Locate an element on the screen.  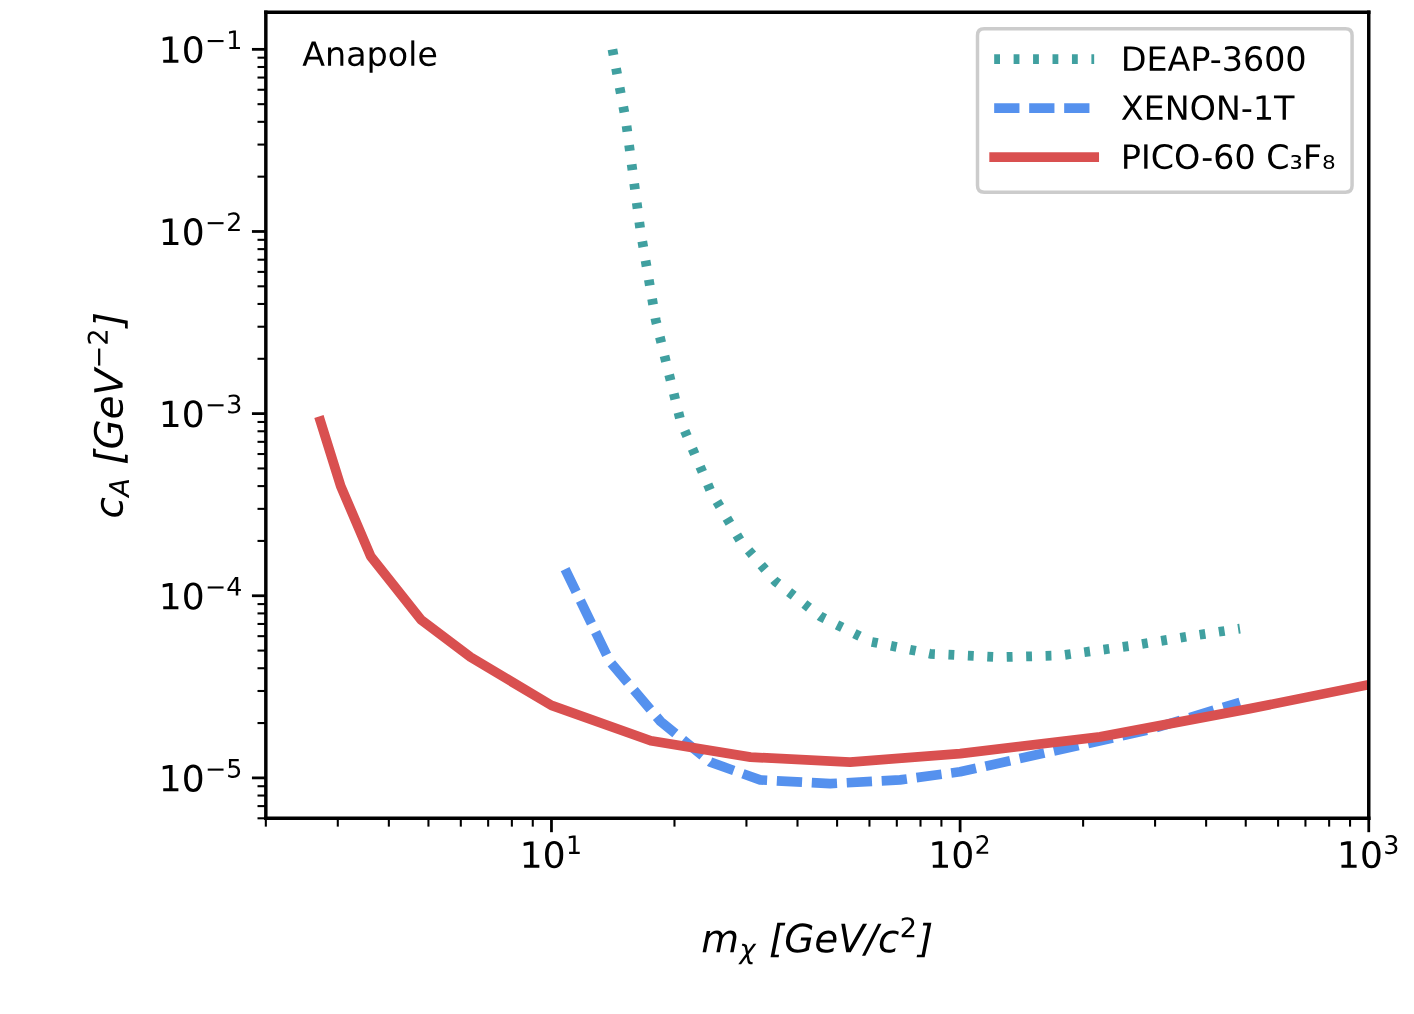
x-tick-label: 10$^{1}$ is located at coordinates (551, 852).